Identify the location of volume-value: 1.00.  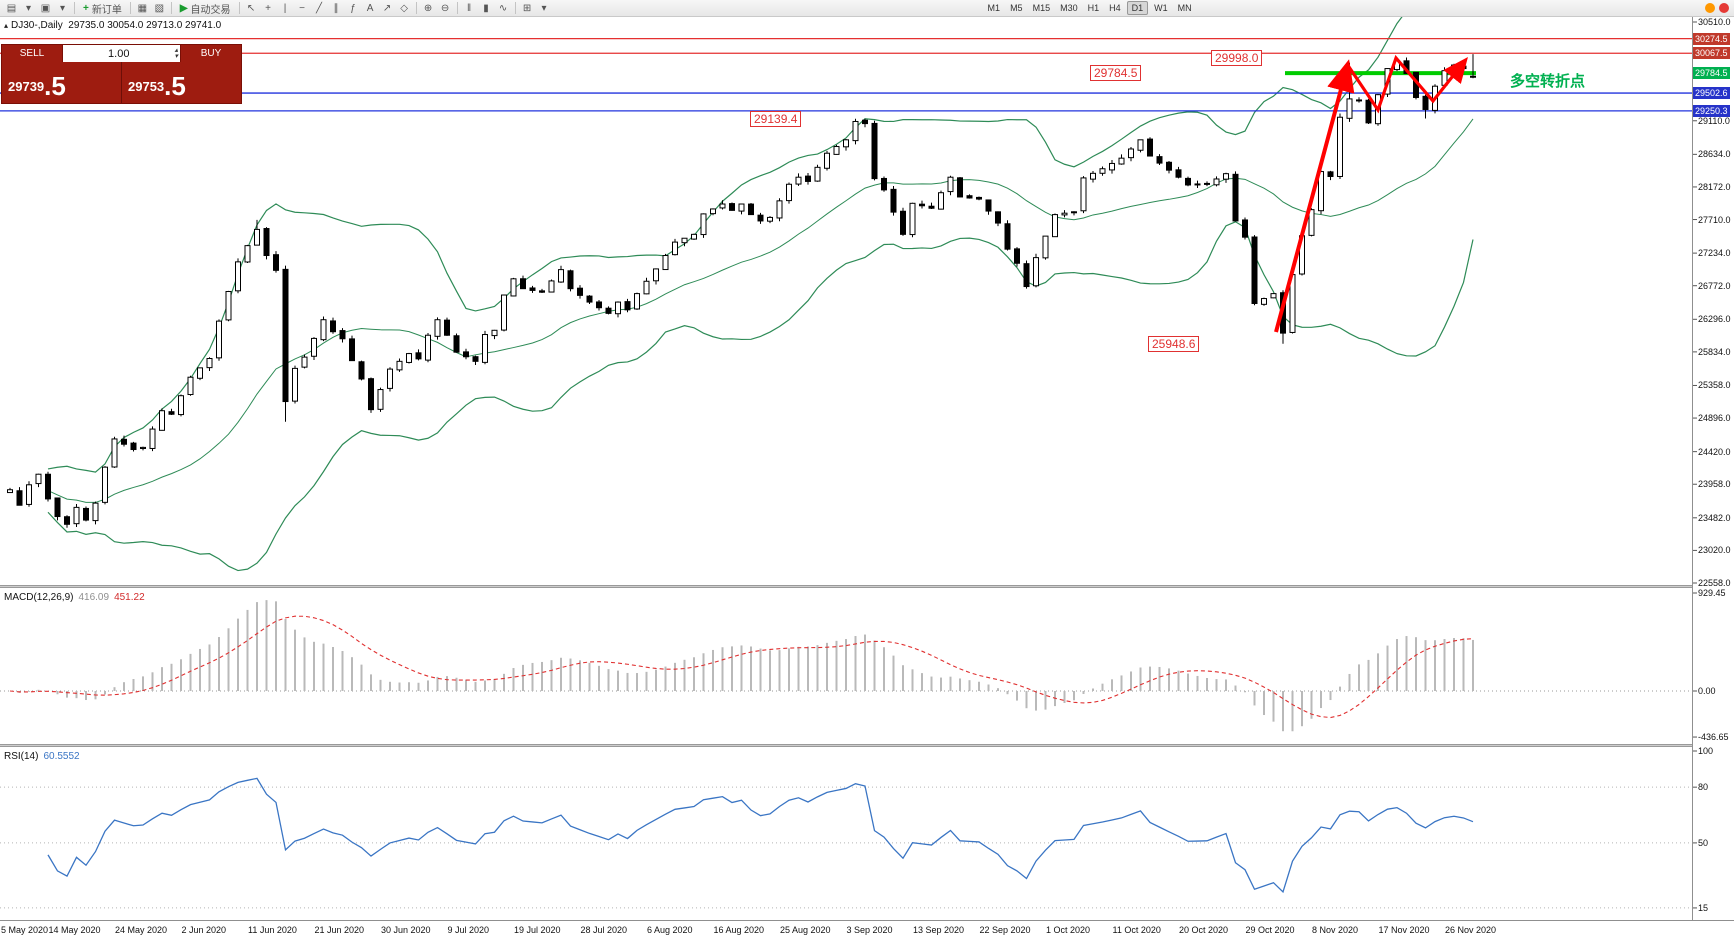
(119, 53).